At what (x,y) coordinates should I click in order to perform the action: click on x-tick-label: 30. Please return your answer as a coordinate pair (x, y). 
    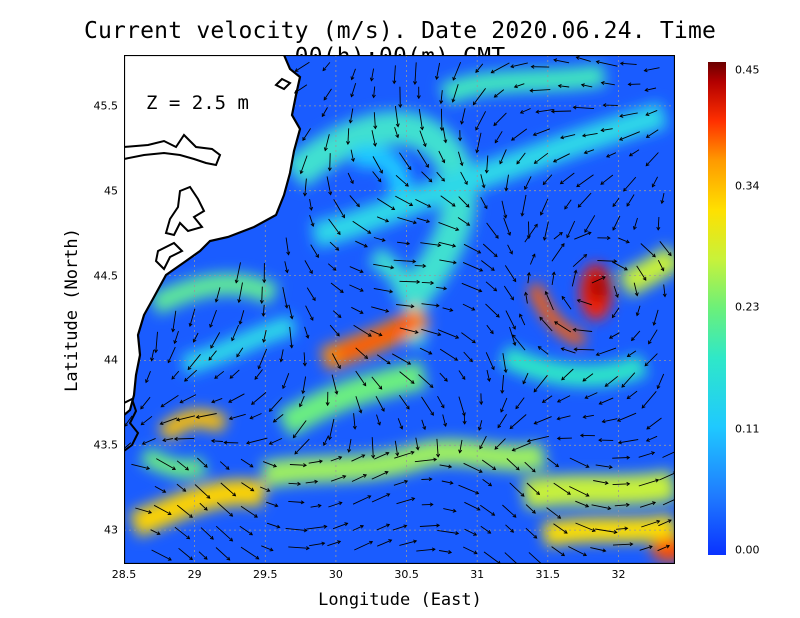
    Looking at the image, I should click on (335, 574).